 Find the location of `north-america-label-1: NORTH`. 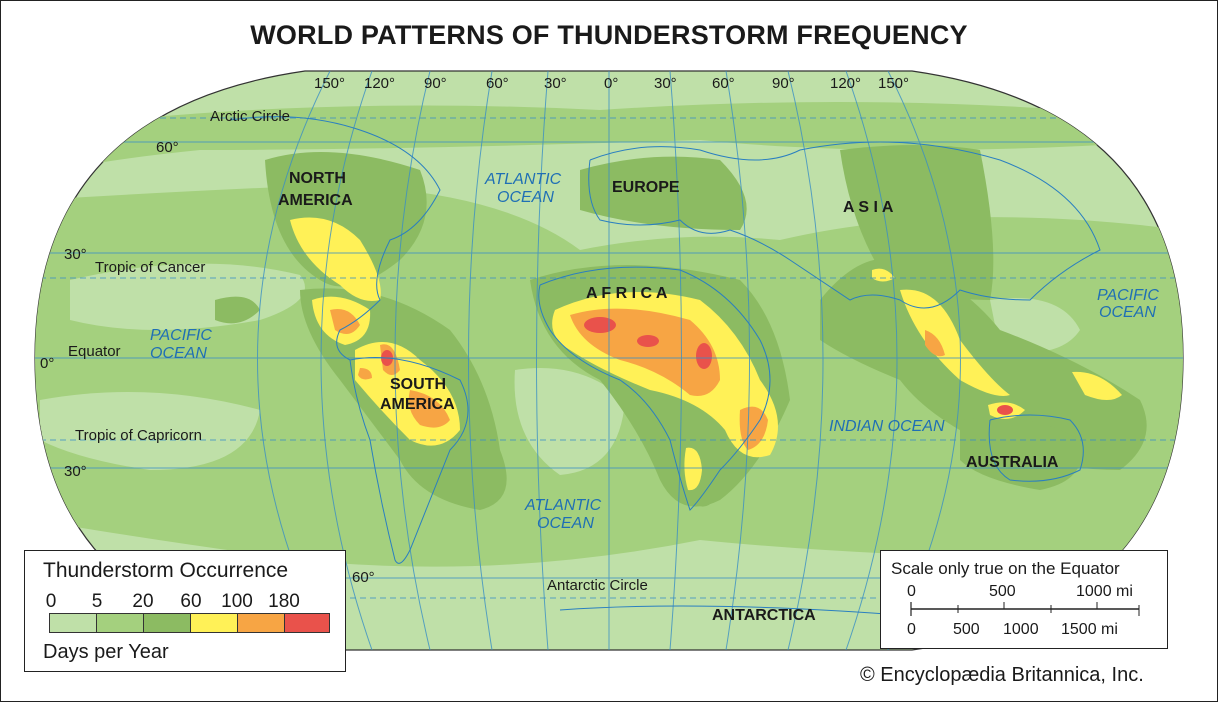

north-america-label-1: NORTH is located at coordinates (317, 178).